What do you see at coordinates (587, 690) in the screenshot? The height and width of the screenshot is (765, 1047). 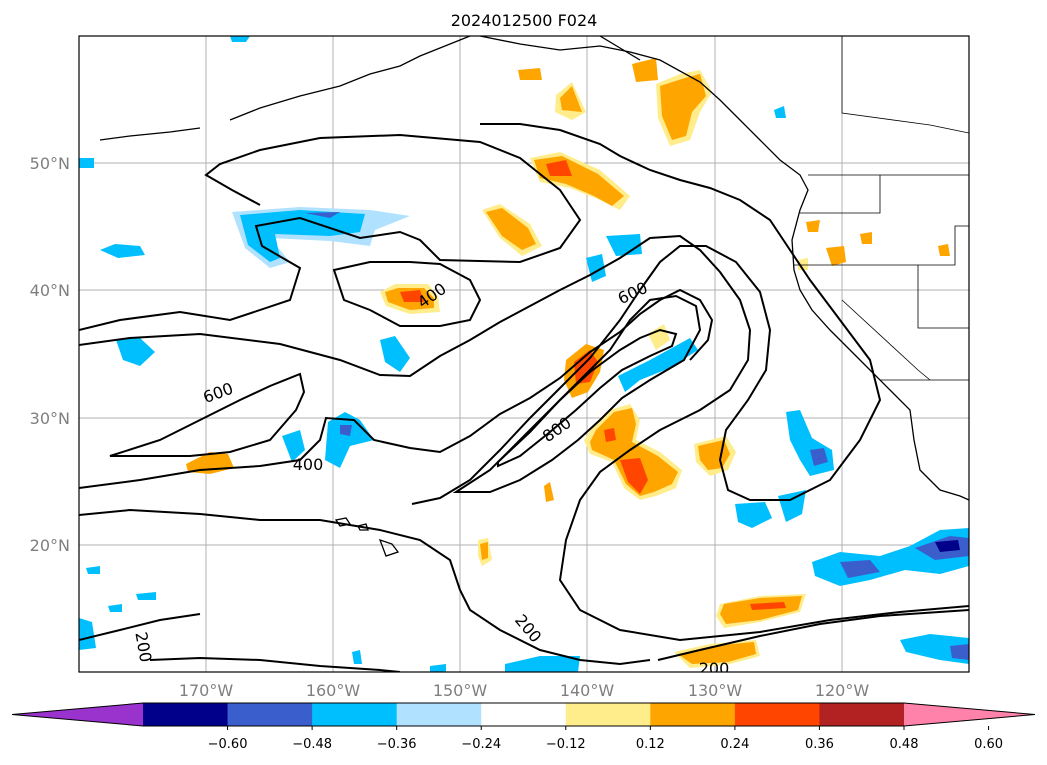 I see `lon-label-140w: 140°W` at bounding box center [587, 690].